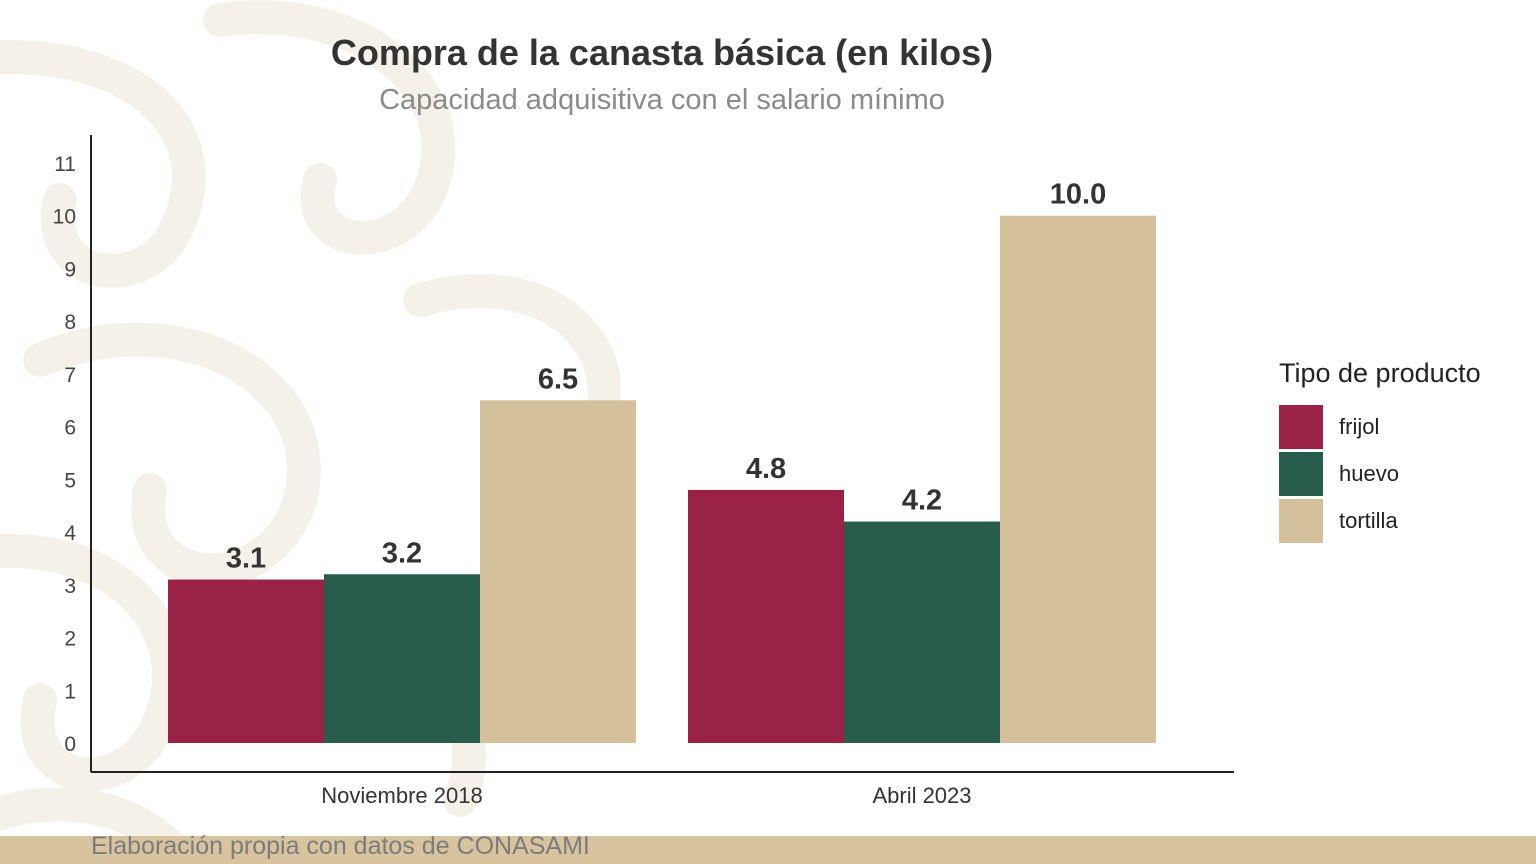 This screenshot has width=1536, height=864. Describe the element at coordinates (70, 744) in the screenshot. I see `y-tick-label: 0` at that location.